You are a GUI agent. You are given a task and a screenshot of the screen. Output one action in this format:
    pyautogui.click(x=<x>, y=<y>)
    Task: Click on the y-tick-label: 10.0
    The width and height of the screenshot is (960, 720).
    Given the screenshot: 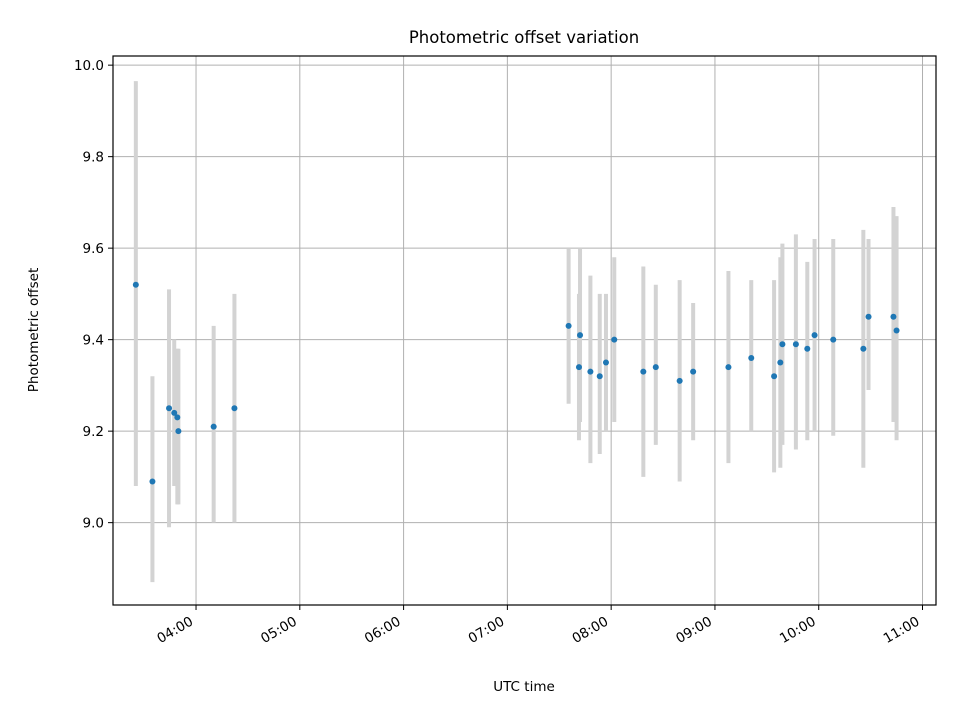 What is the action you would take?
    pyautogui.click(x=89, y=66)
    